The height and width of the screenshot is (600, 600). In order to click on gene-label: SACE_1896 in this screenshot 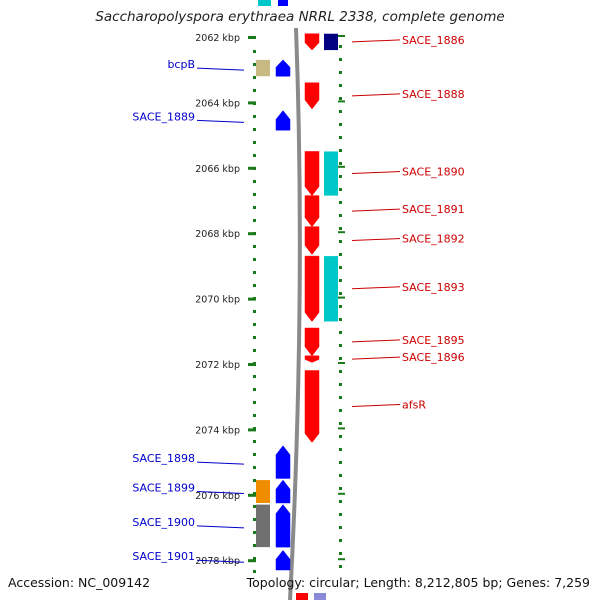, I will do `click(433, 357)`.